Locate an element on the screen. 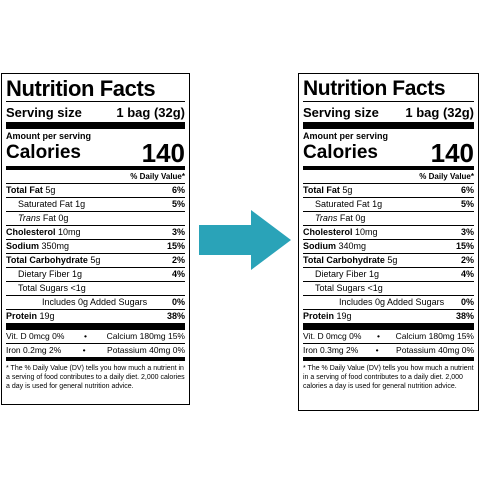 The width and height of the screenshot is (480, 480). right-arrow-icon is located at coordinates (245, 240).